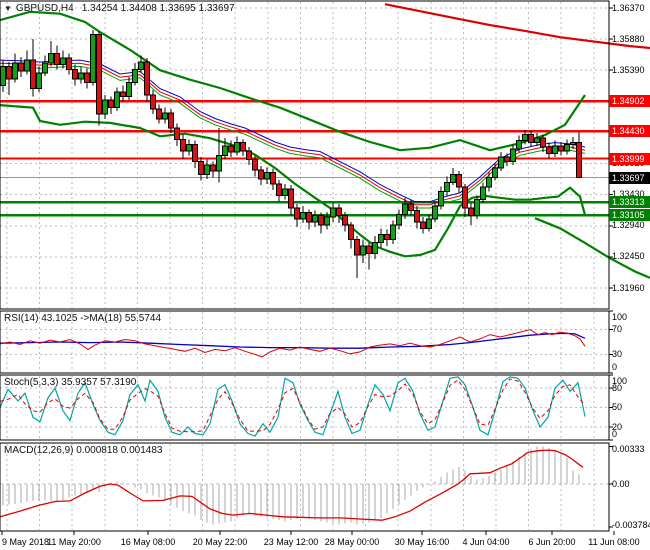 This screenshot has height=550, width=650. I want to click on rsi-layer, so click(293, 343).